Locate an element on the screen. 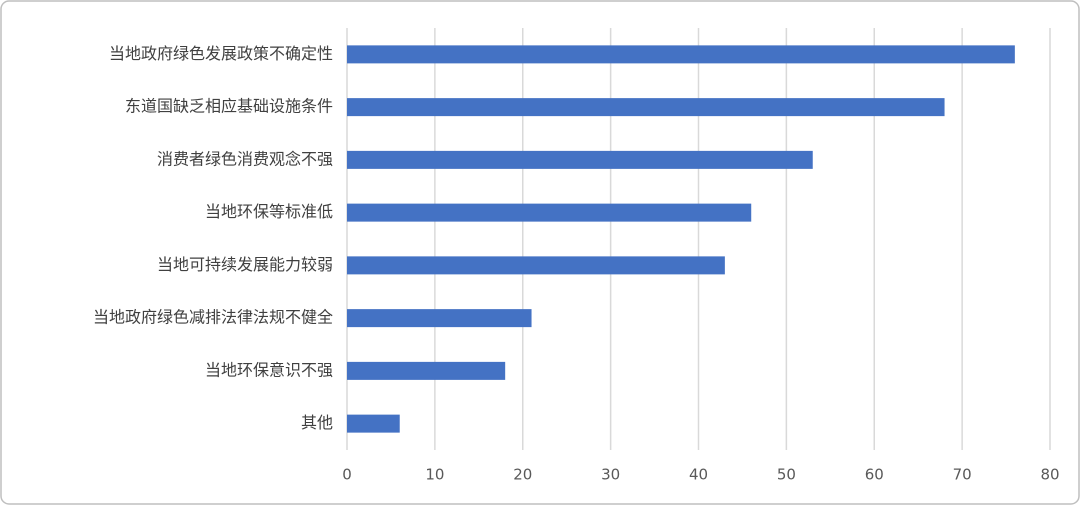 This screenshot has width=1080, height=507. x-tick-label: 40 is located at coordinates (698, 475).